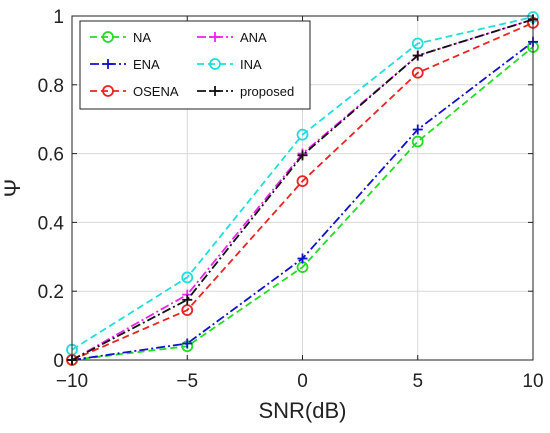  Describe the element at coordinates (302, 381) in the screenshot. I see `x-tick-label: 0` at that location.